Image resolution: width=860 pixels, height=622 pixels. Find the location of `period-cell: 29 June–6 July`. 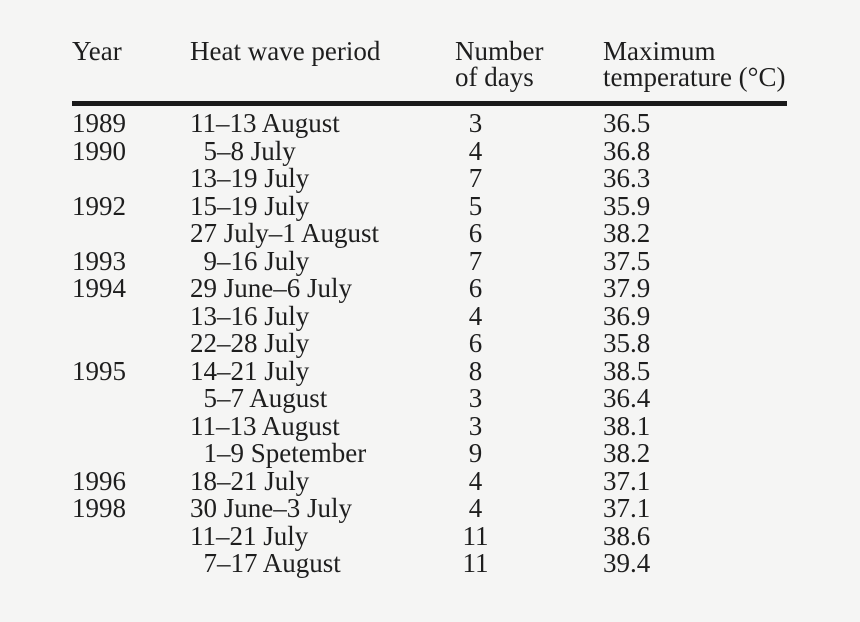

period-cell: 29 June–6 July is located at coordinates (271, 288).